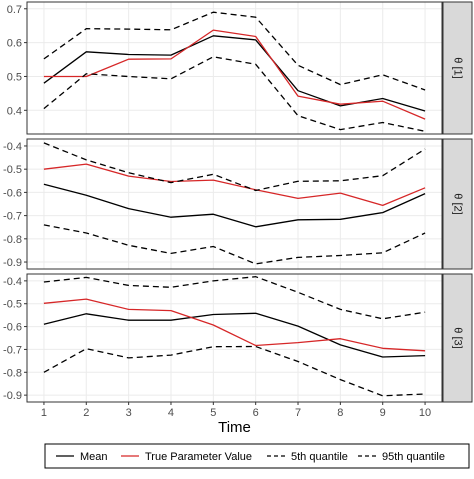  What do you see at coordinates (198, 457) in the screenshot?
I see `legend-entry-true-value-label: True Parameter Value` at bounding box center [198, 457].